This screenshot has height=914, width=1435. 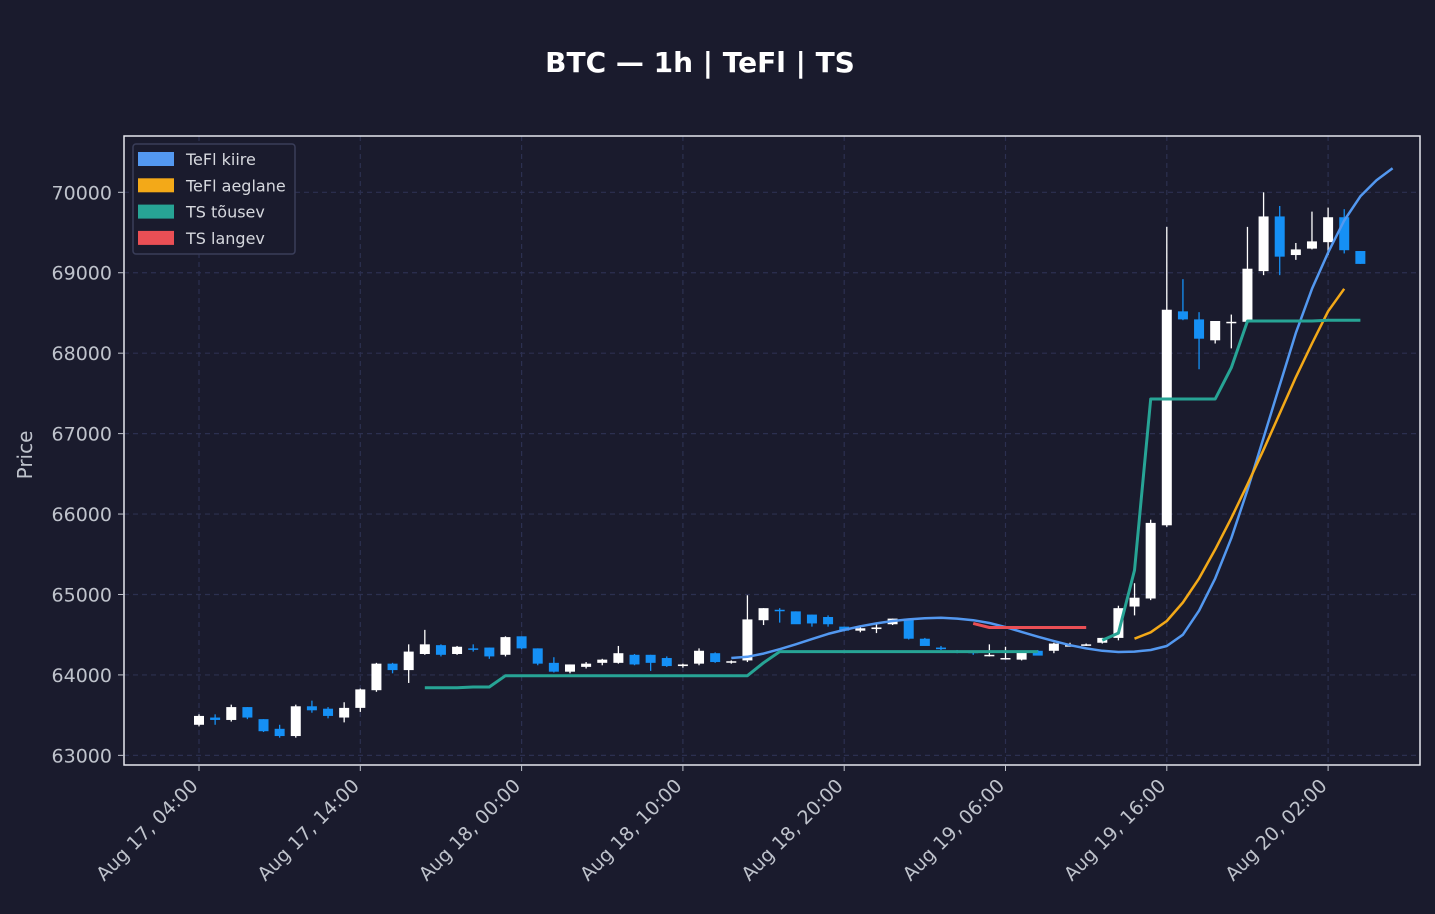 I want to click on y-tick-label: 66000, so click(x=82, y=515).